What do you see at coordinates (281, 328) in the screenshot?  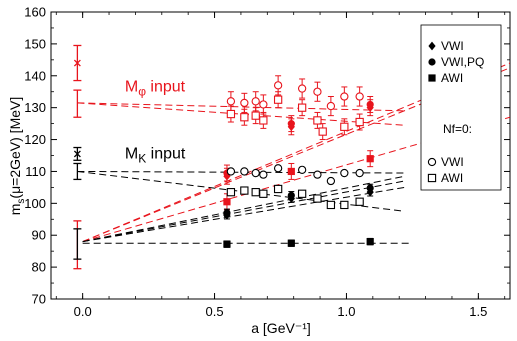 I see `x-axis-title: a [GeV⁻¹]` at bounding box center [281, 328].